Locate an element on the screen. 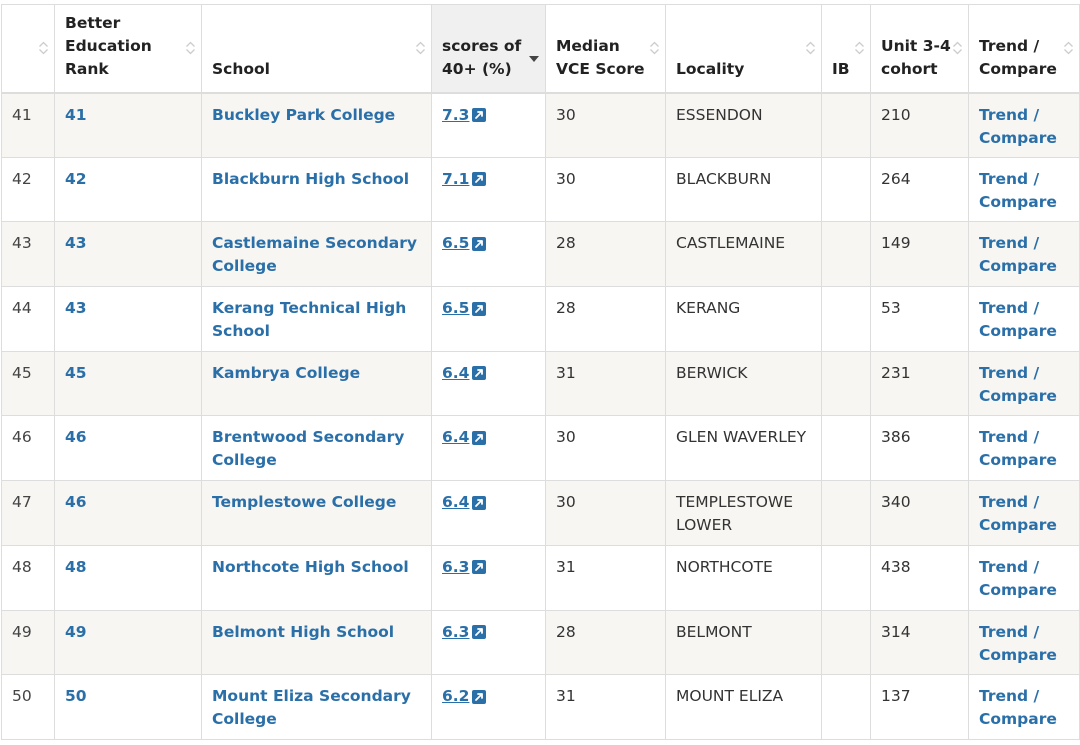 Image resolution: width=1080 pixels, height=745 pixels. cell-index: 41 is located at coordinates (28, 125).